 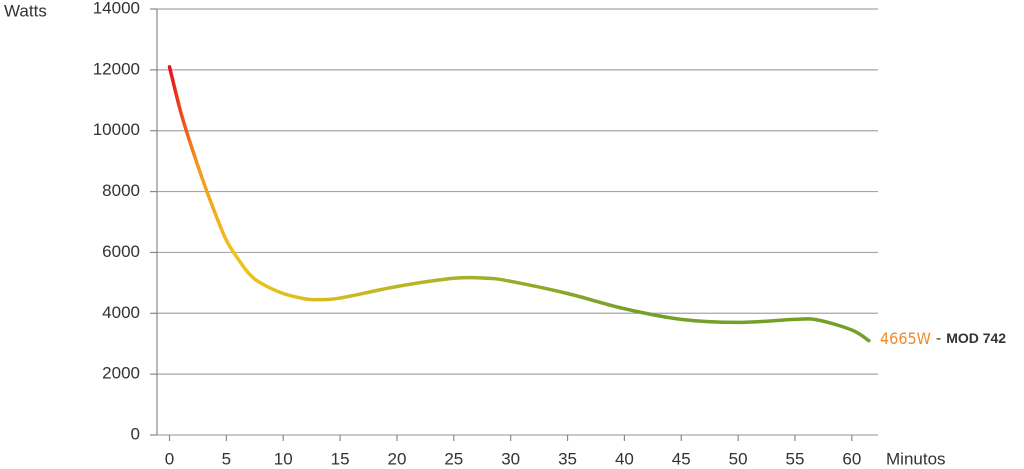 What do you see at coordinates (396, 458) in the screenshot?
I see `x-tick-label: 20` at bounding box center [396, 458].